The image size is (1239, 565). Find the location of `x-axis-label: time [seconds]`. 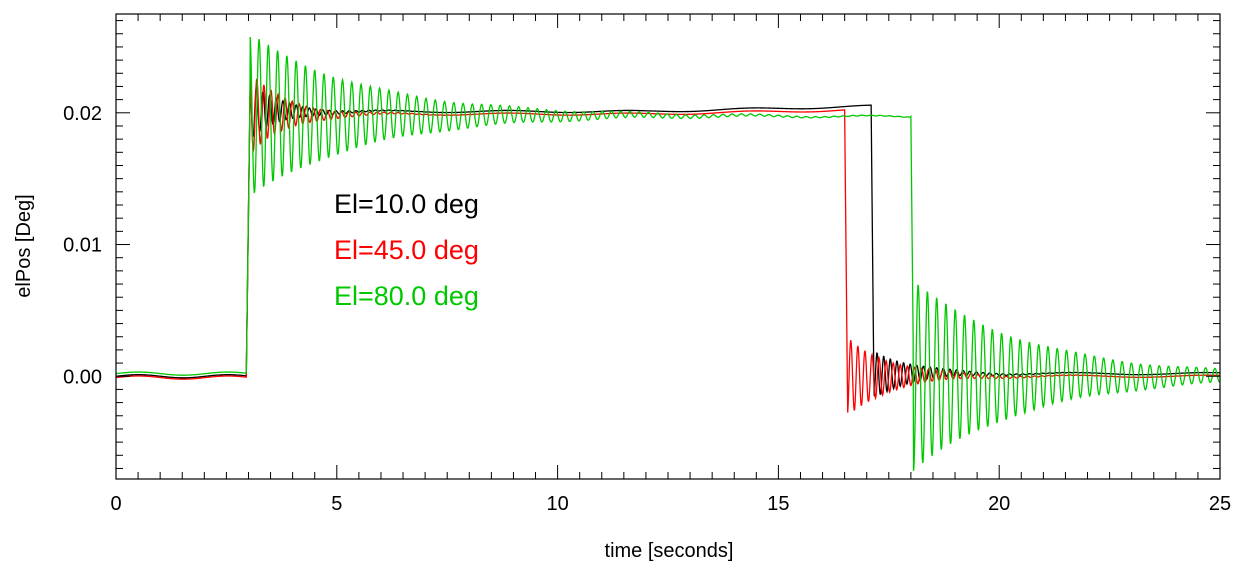

x-axis-label: time [seconds] is located at coordinates (669, 551).